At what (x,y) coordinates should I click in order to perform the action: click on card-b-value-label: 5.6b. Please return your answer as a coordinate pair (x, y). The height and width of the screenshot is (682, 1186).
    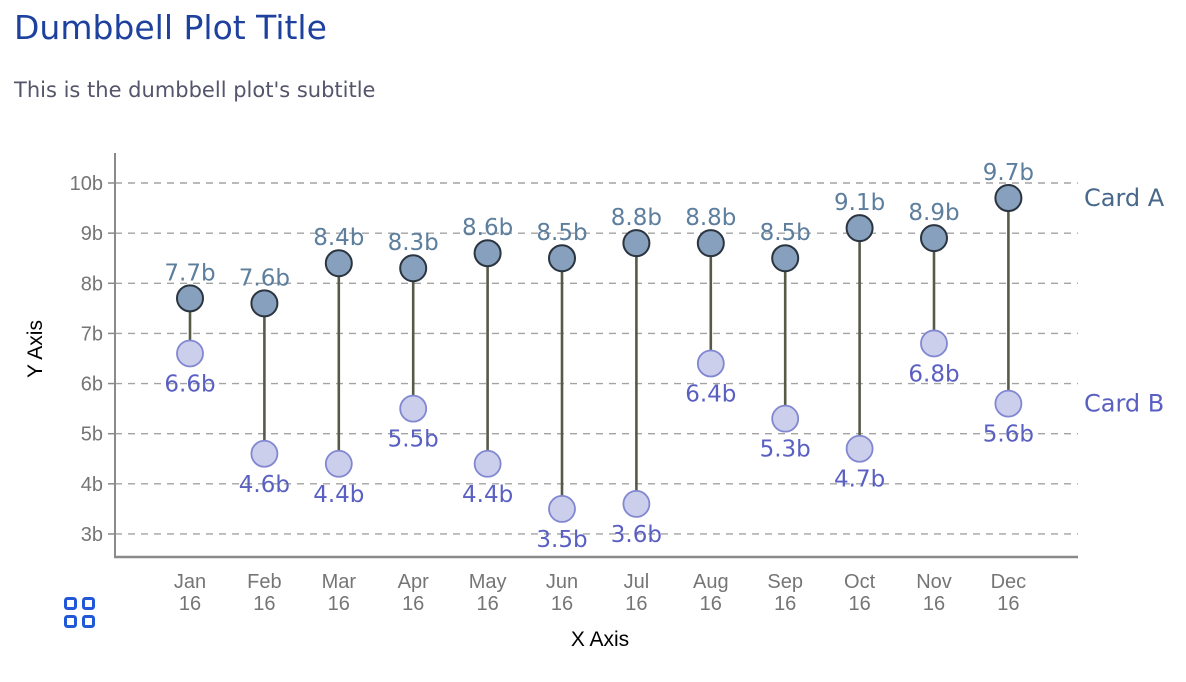
    Looking at the image, I should click on (1008, 435).